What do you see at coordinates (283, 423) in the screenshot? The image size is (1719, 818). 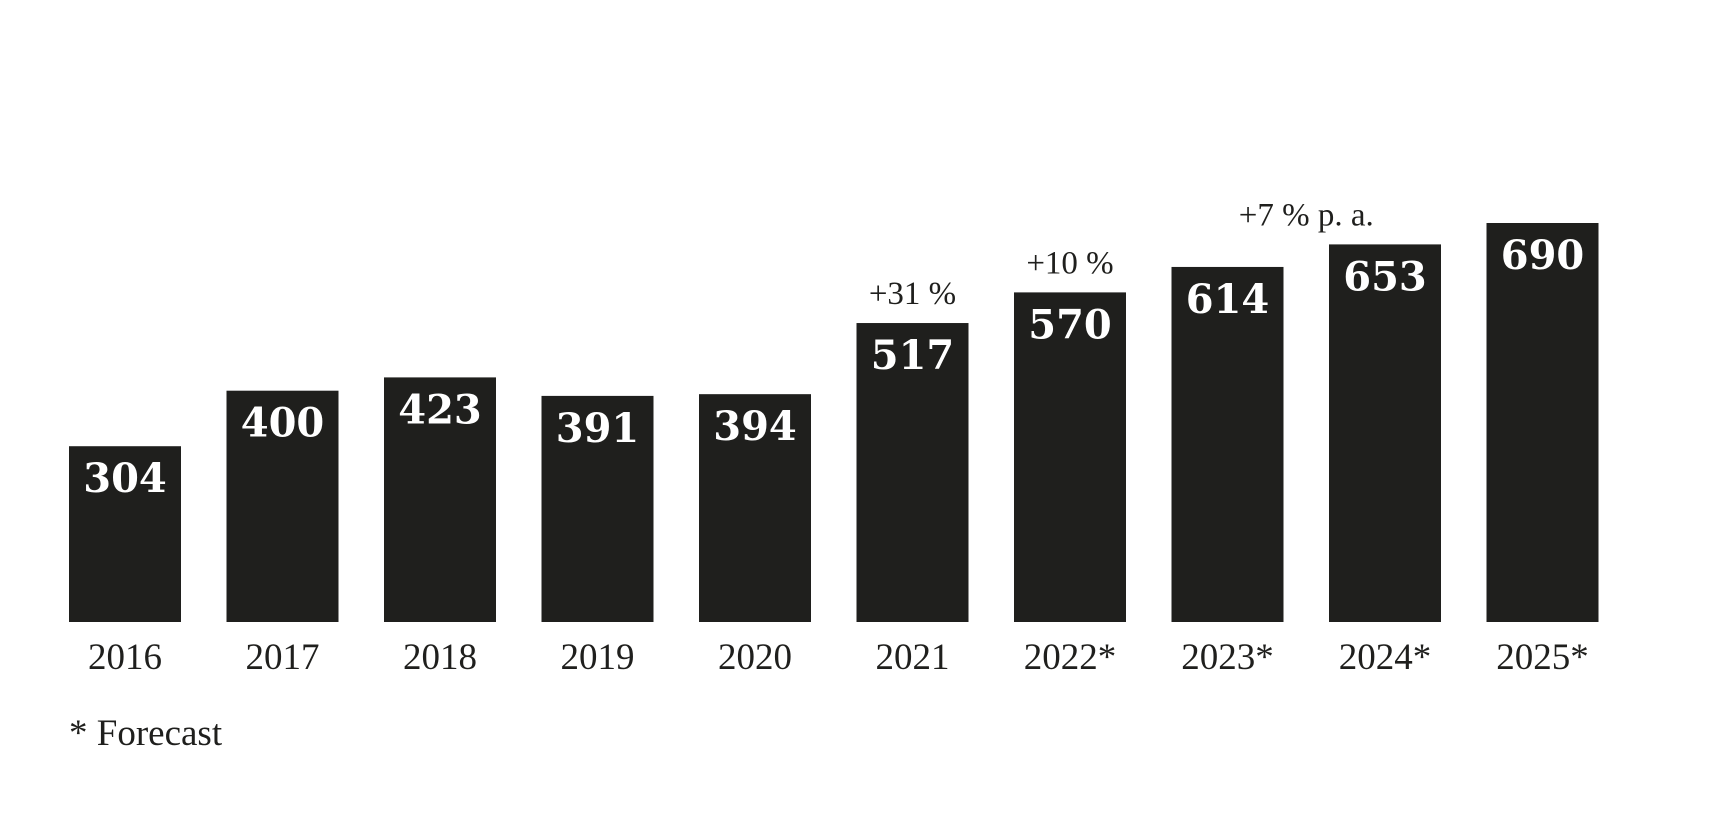 I see `value-label: 400` at bounding box center [283, 423].